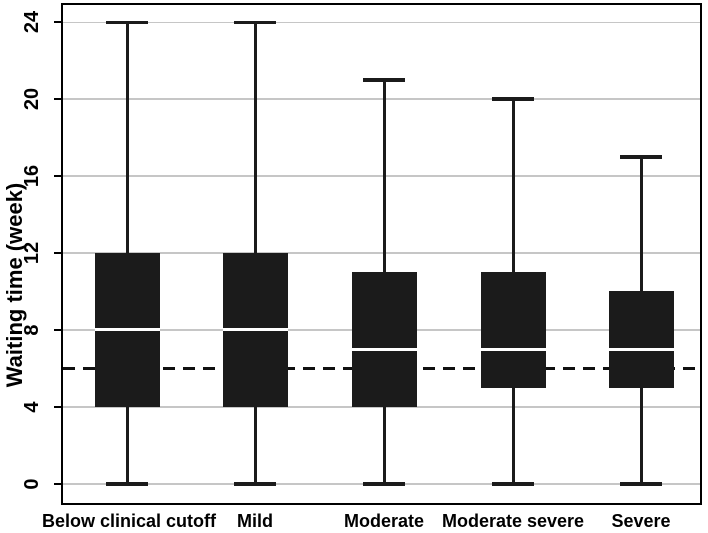 This screenshot has width=708, height=533. What do you see at coordinates (641, 225) in the screenshot?
I see `whisker-upper-severe` at bounding box center [641, 225].